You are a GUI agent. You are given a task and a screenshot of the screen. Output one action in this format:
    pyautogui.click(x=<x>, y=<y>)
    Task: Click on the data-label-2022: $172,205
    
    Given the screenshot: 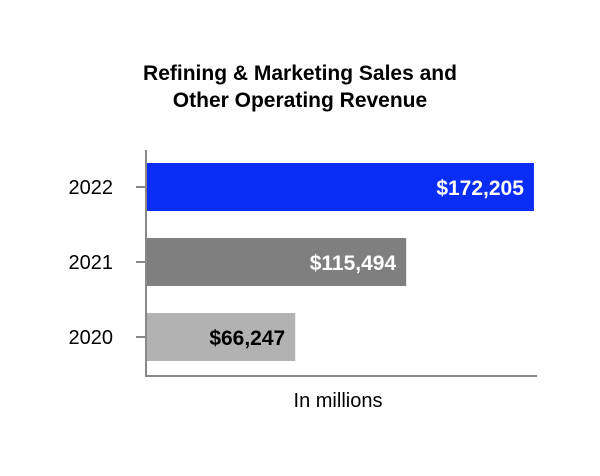 What is the action you would take?
    pyautogui.click(x=480, y=188)
    